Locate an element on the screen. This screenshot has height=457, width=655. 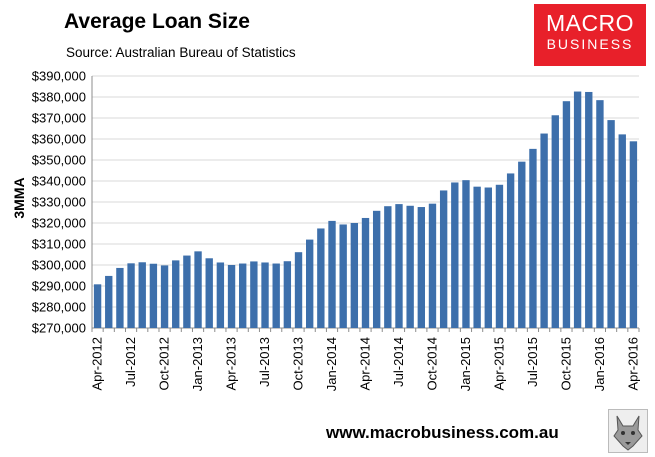
x-tick-label: Jan-2013 is located at coordinates (197, 364).